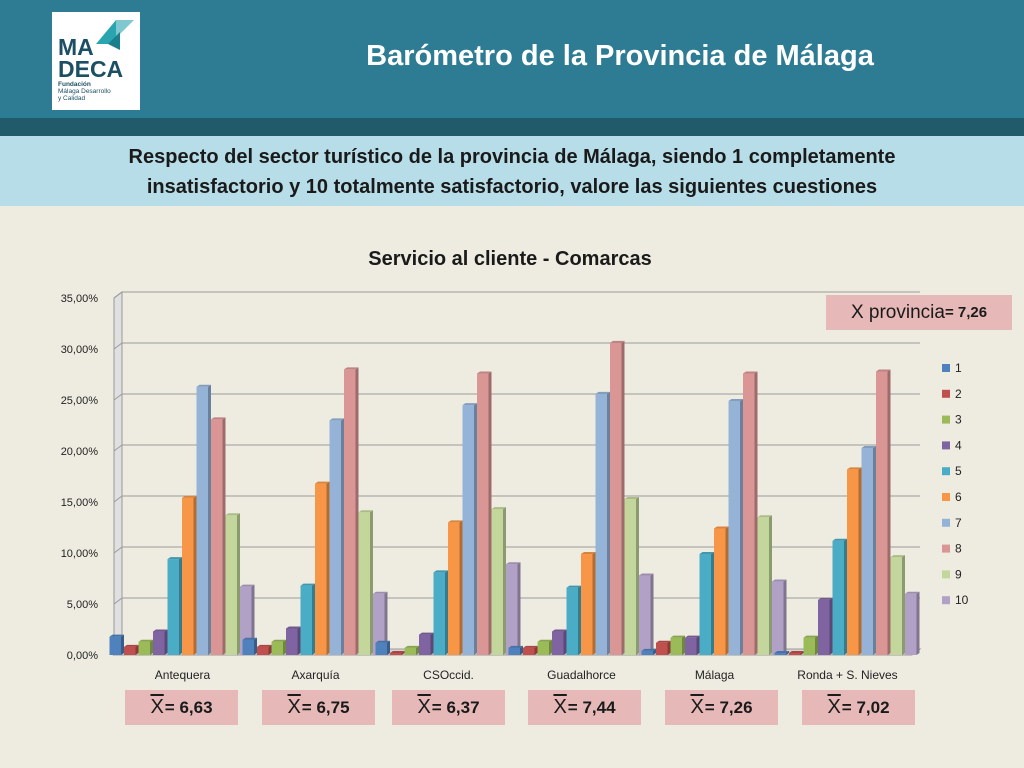  I want to click on x-tick-label: Ronda + S. Nieves, so click(847, 675).